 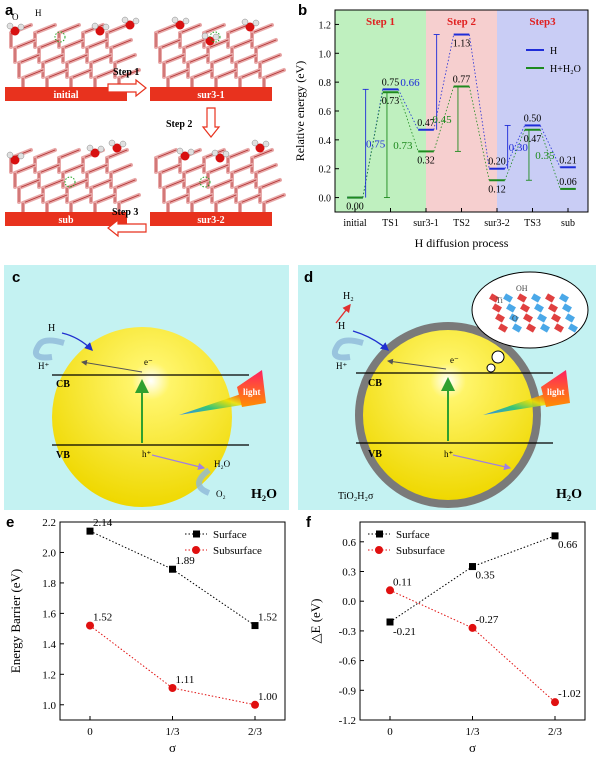 I want to click on y-tick-label: 0.3, so click(x=349, y=573).